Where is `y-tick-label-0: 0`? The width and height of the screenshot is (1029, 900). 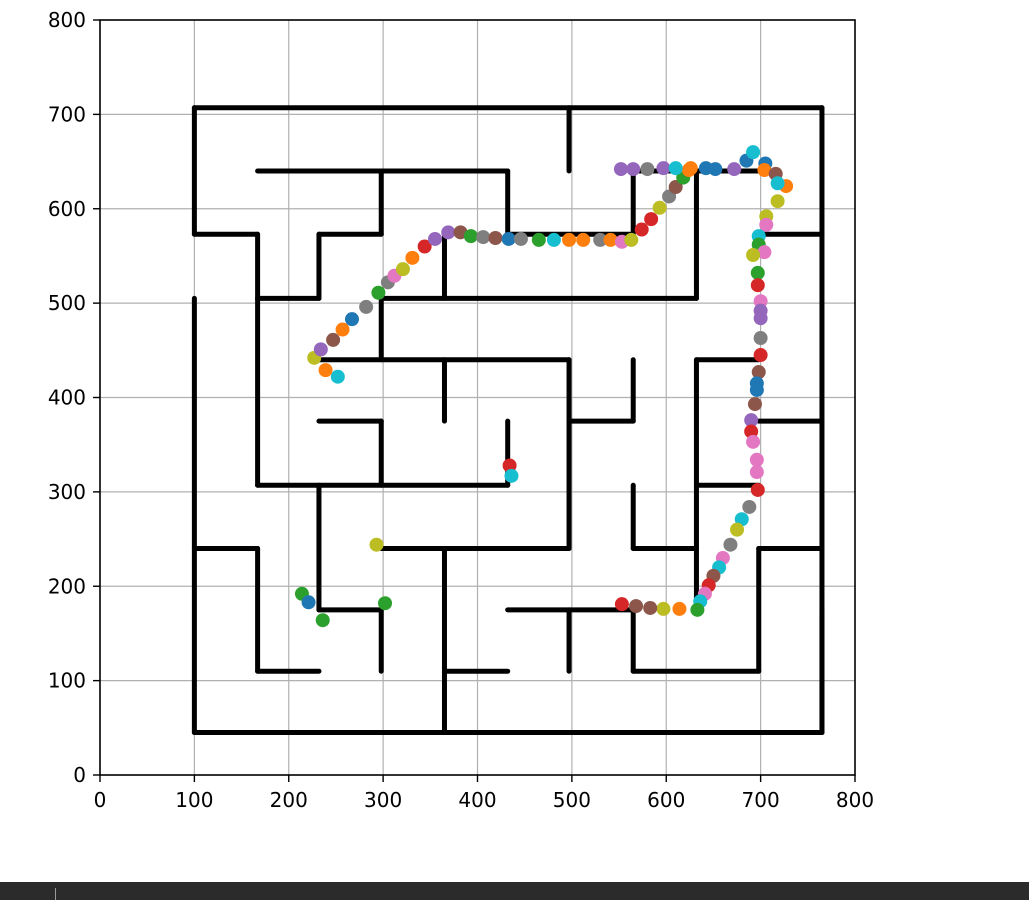 y-tick-label-0: 0 is located at coordinates (79, 775).